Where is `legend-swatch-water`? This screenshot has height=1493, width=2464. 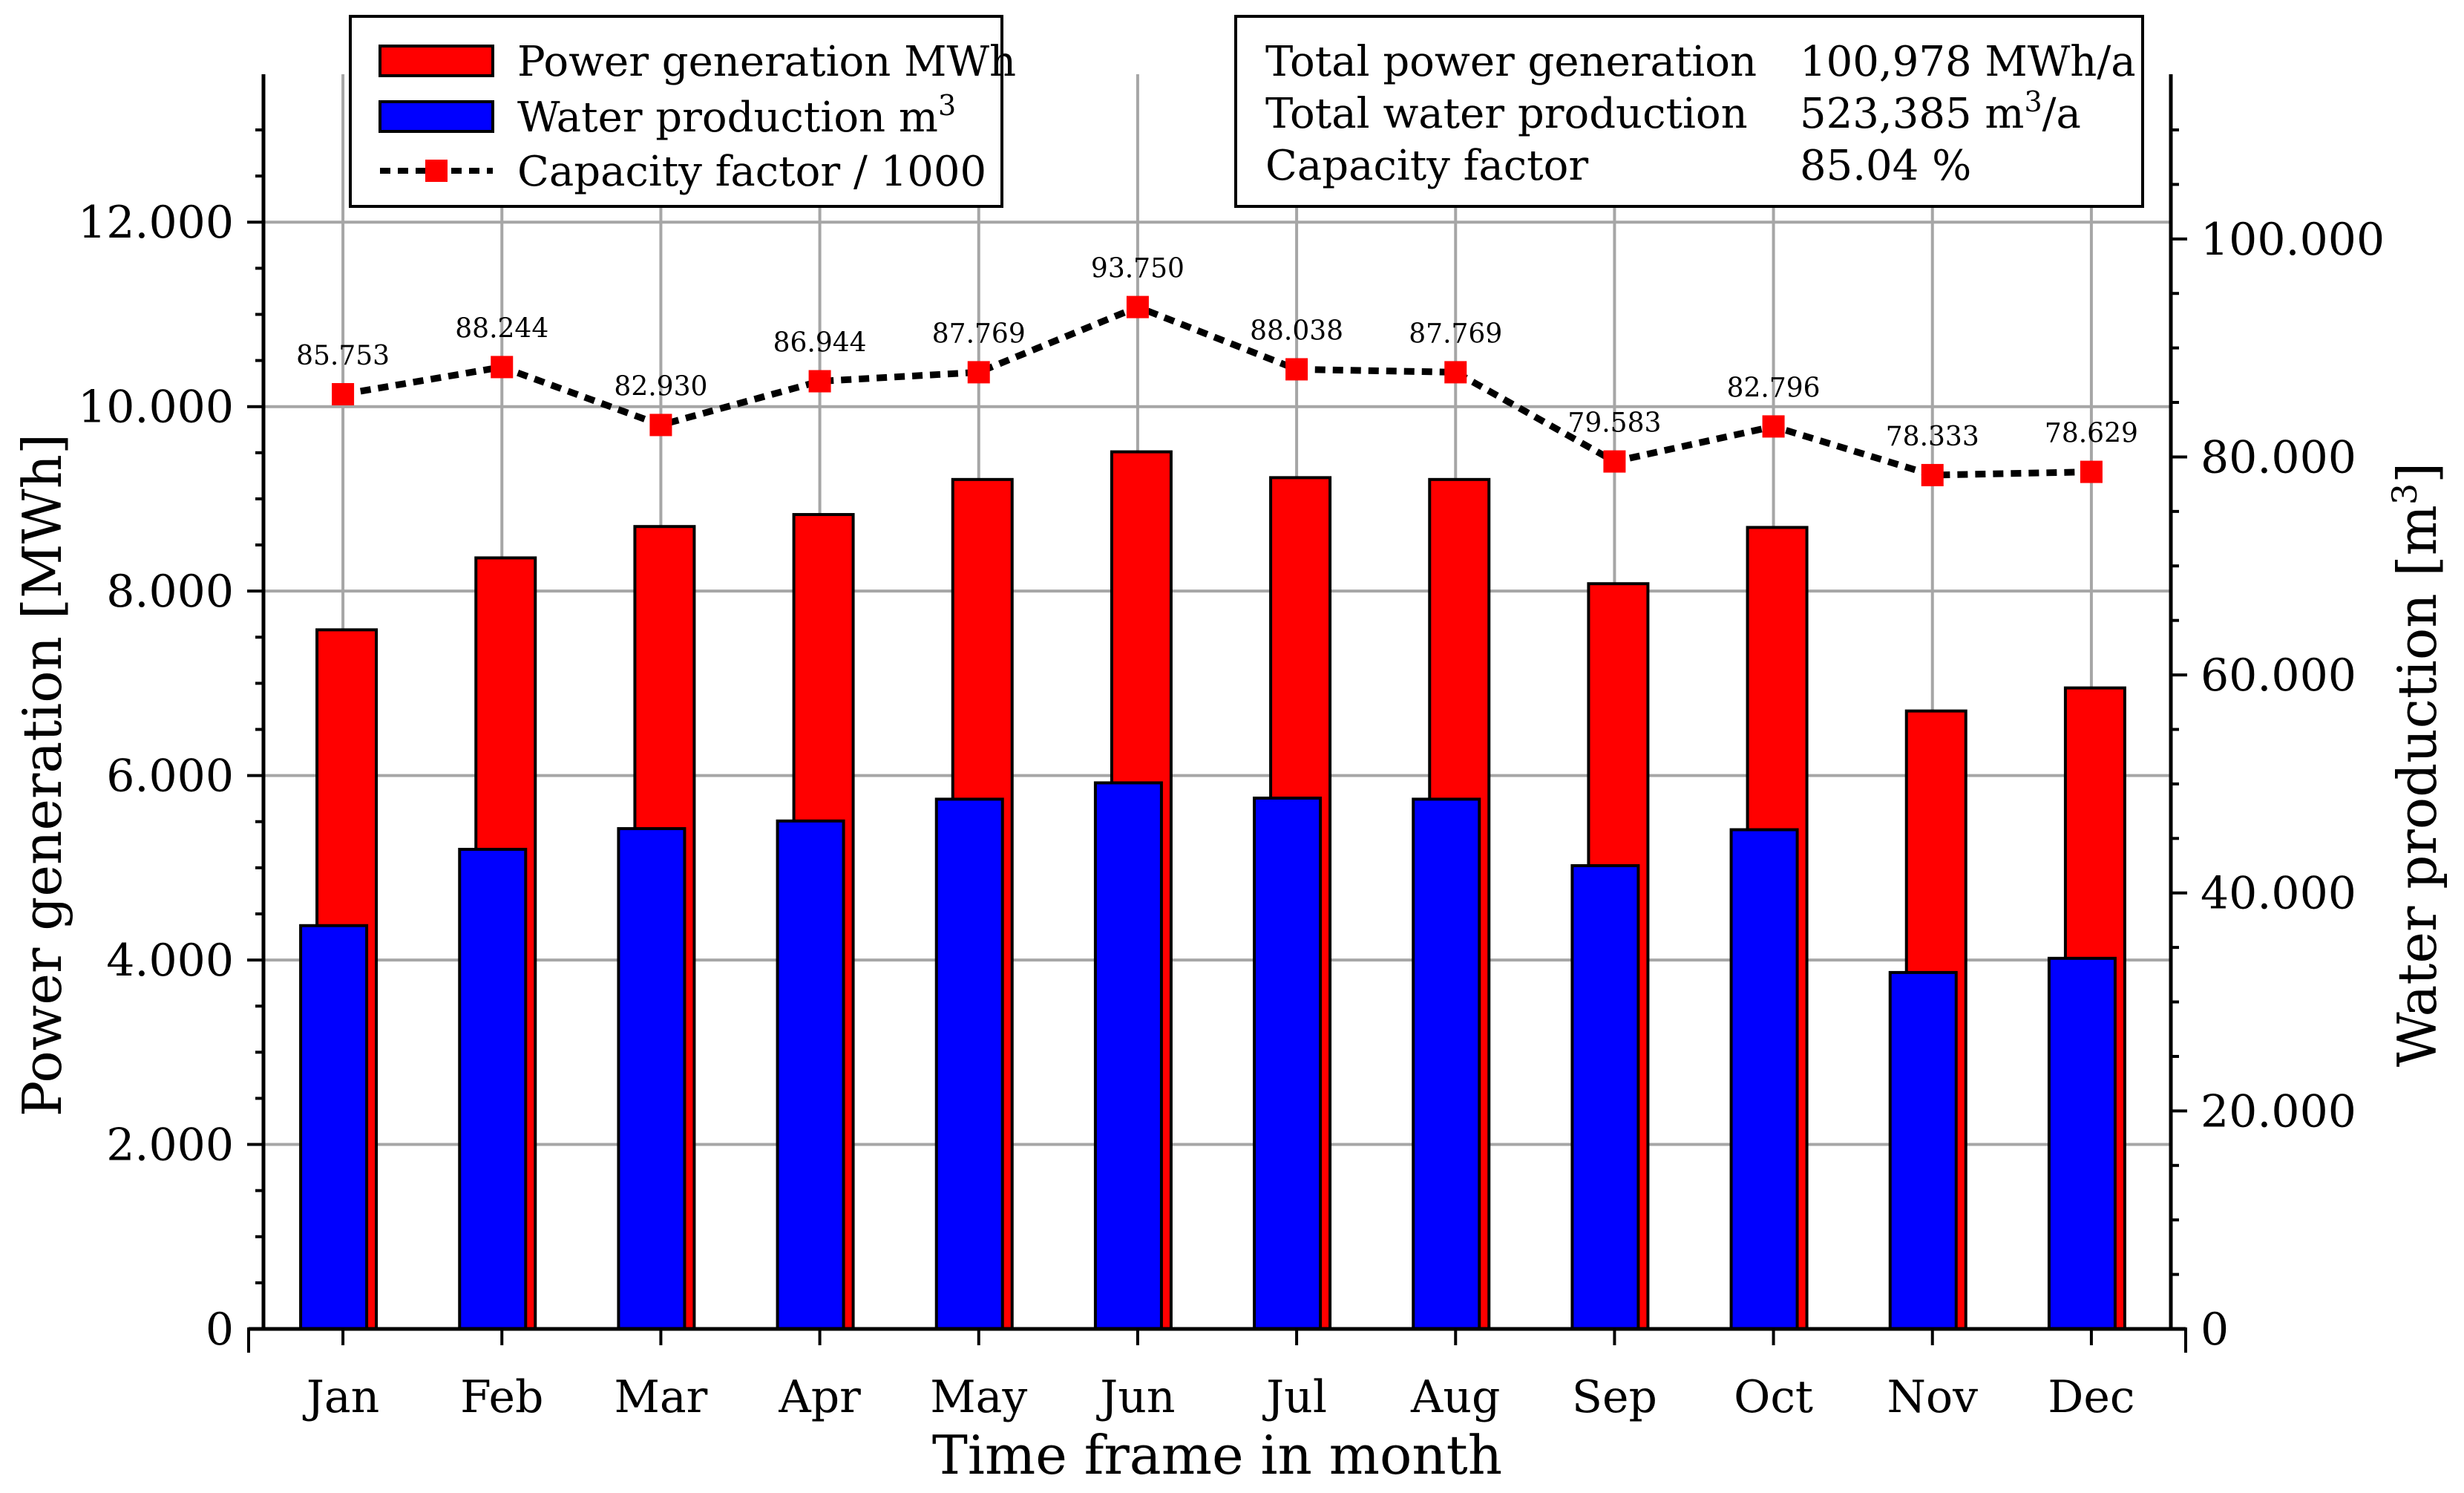 legend-swatch-water is located at coordinates (436, 116).